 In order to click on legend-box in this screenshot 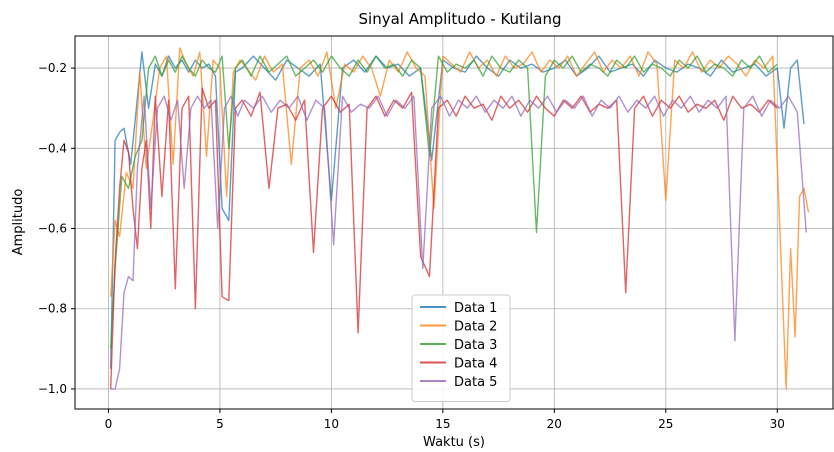, I will do `click(461, 348)`.